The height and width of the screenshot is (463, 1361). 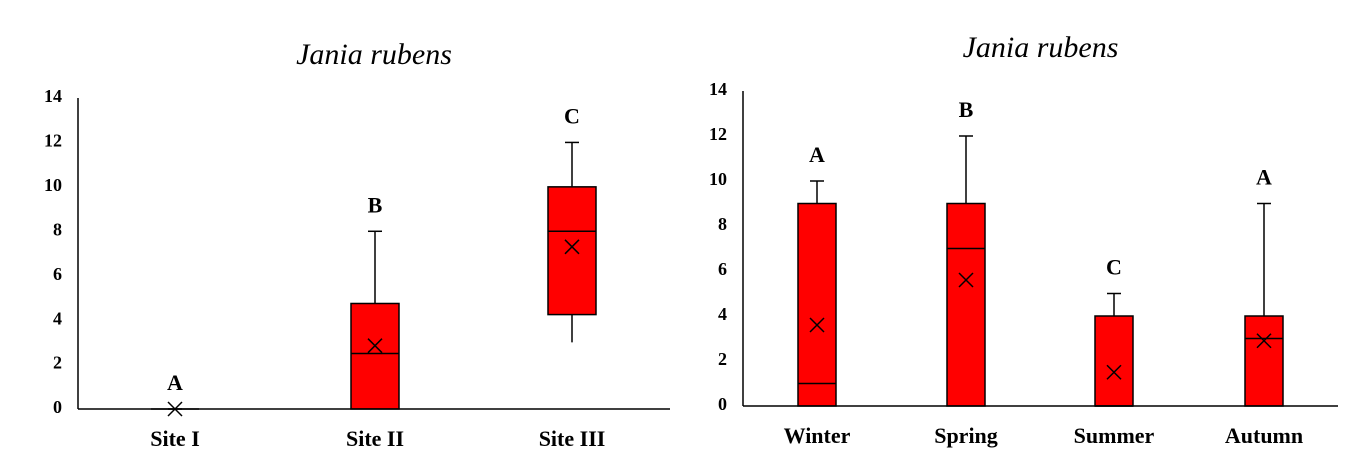 What do you see at coordinates (1264, 435) in the screenshot?
I see `x-tick-label: Autumn` at bounding box center [1264, 435].